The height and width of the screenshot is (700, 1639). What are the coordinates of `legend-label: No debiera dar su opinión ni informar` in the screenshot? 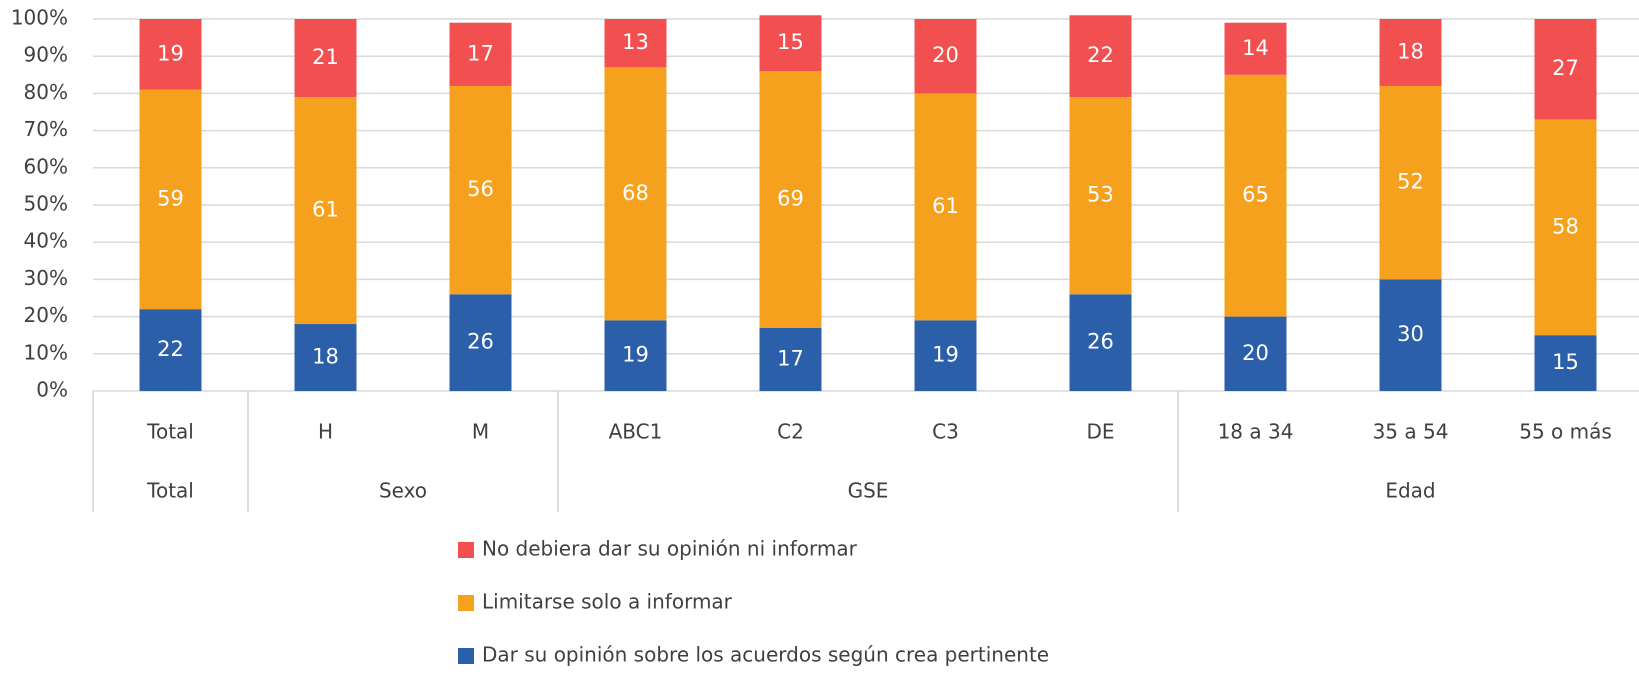 It's located at (670, 549).